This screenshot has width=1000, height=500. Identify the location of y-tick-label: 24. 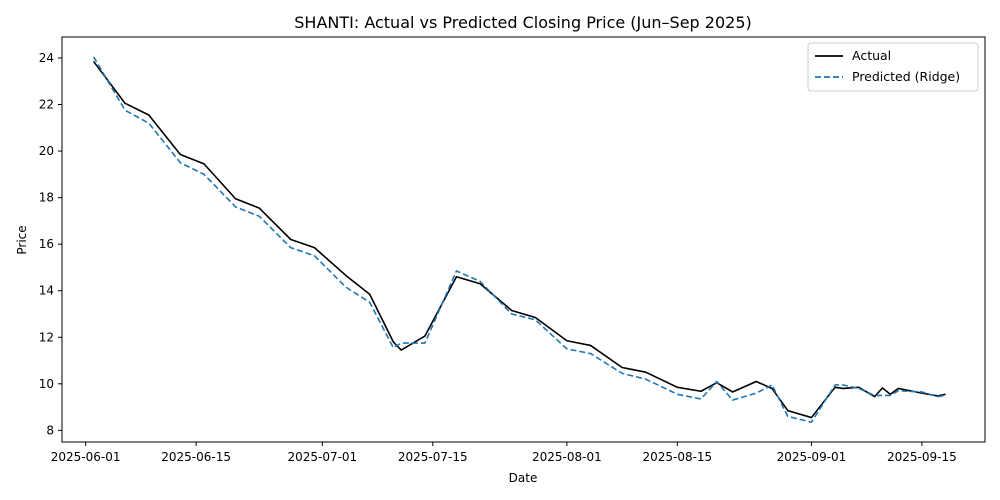
(46, 58).